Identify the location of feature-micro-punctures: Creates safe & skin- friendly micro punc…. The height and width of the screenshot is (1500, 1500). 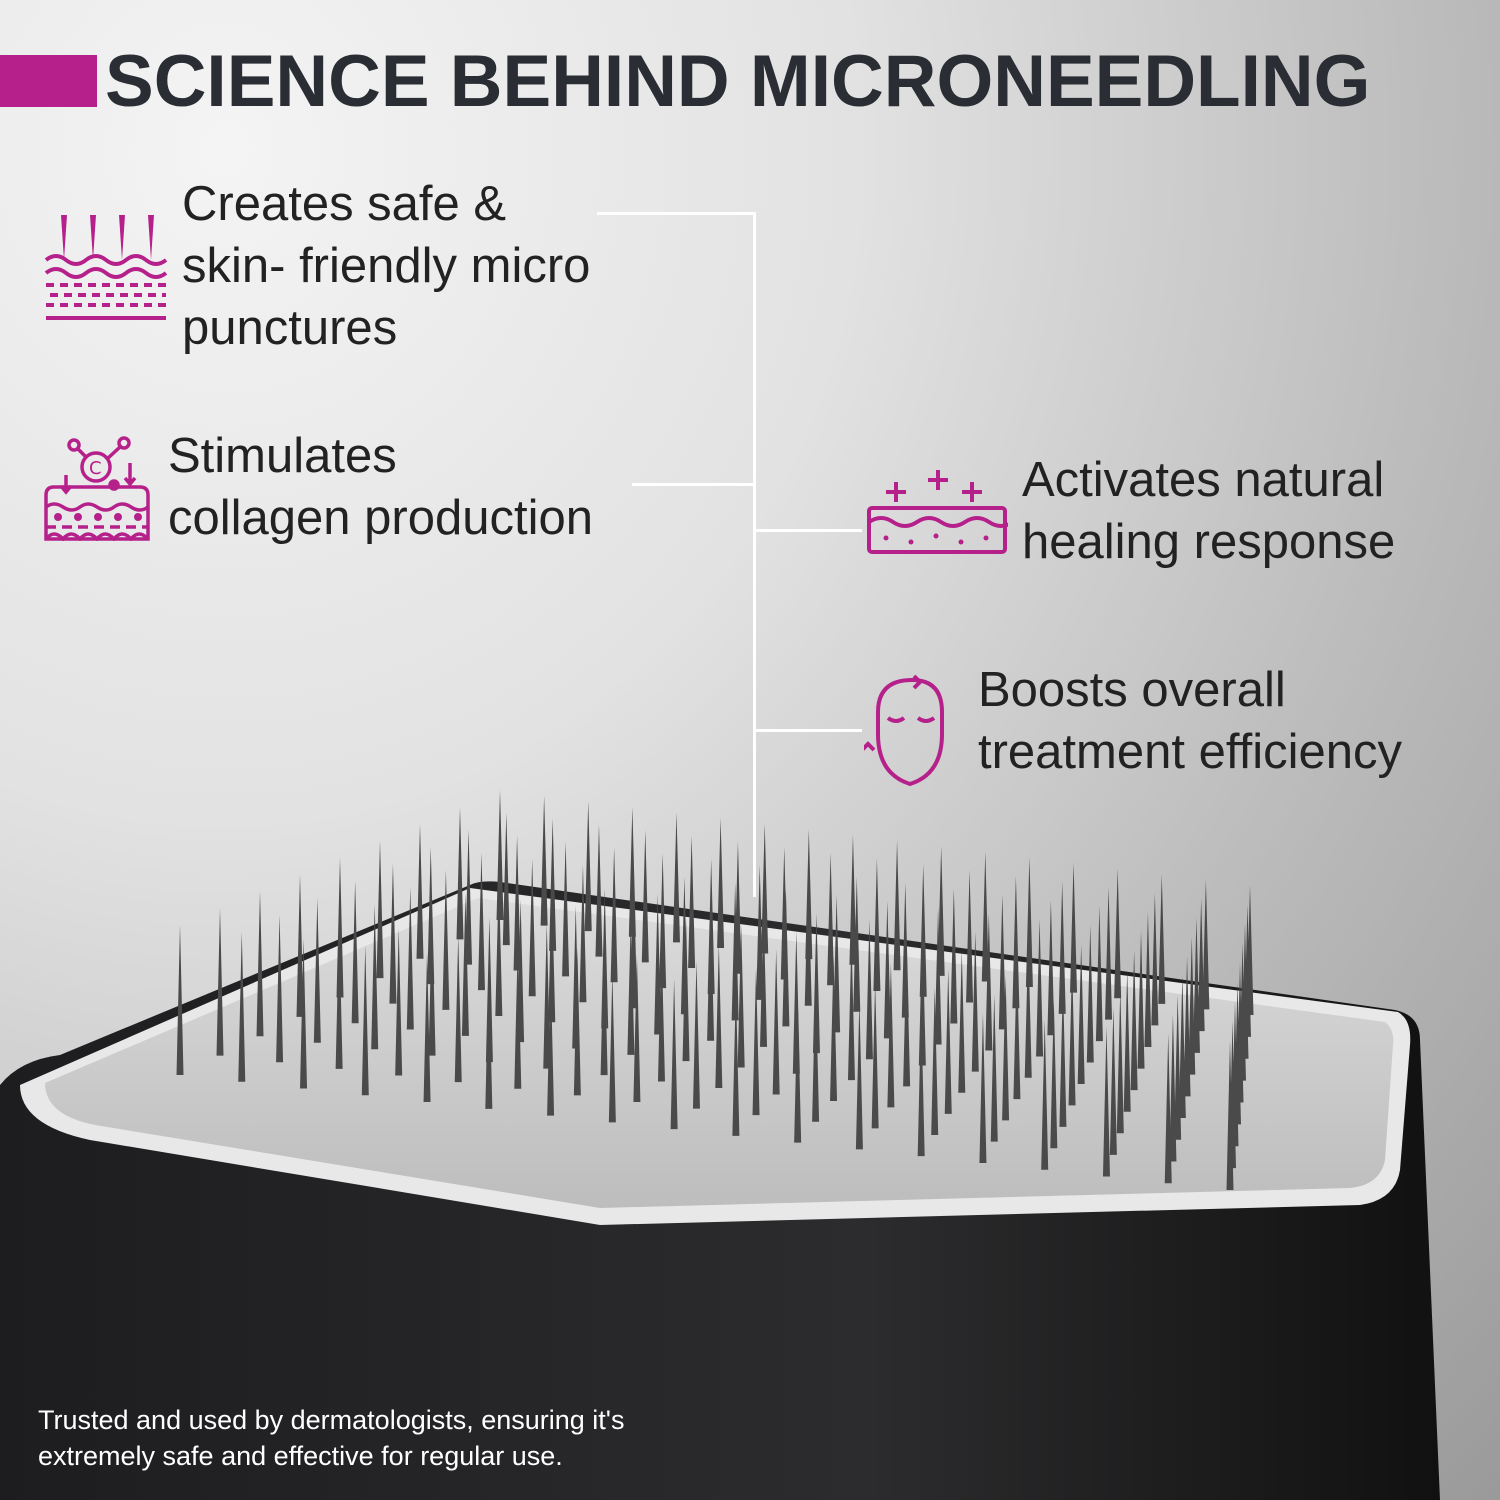
(386, 266).